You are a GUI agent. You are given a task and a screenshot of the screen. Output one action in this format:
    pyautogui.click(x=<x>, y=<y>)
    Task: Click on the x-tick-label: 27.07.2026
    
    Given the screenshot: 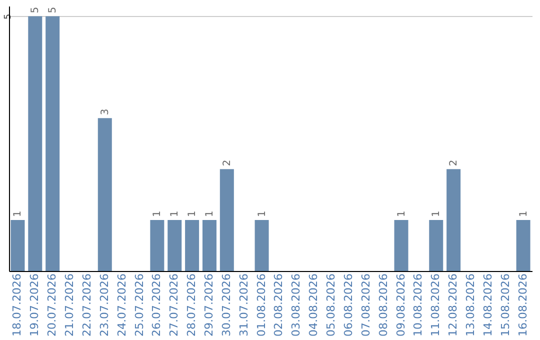 What is the action you would take?
    pyautogui.click(x=174, y=305)
    